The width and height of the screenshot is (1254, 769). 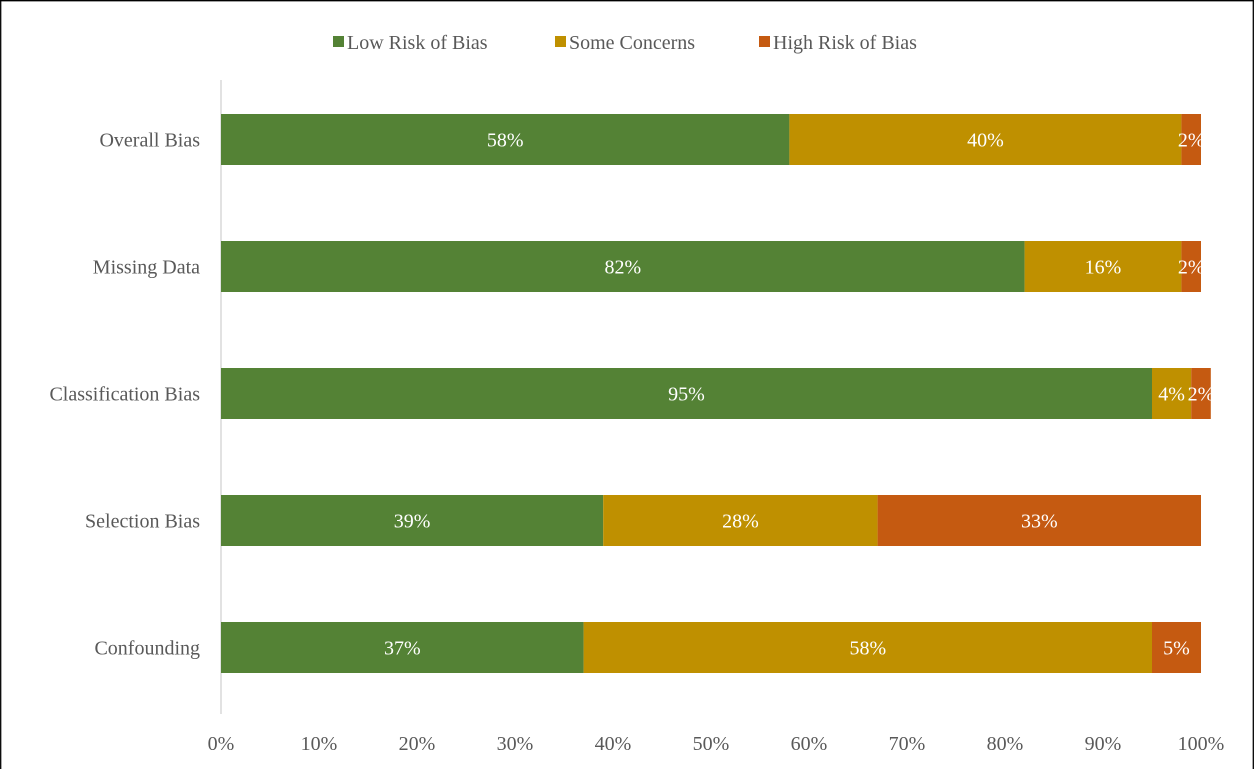 I want to click on bar-classification-bias-some-concerns, so click(x=1172, y=393).